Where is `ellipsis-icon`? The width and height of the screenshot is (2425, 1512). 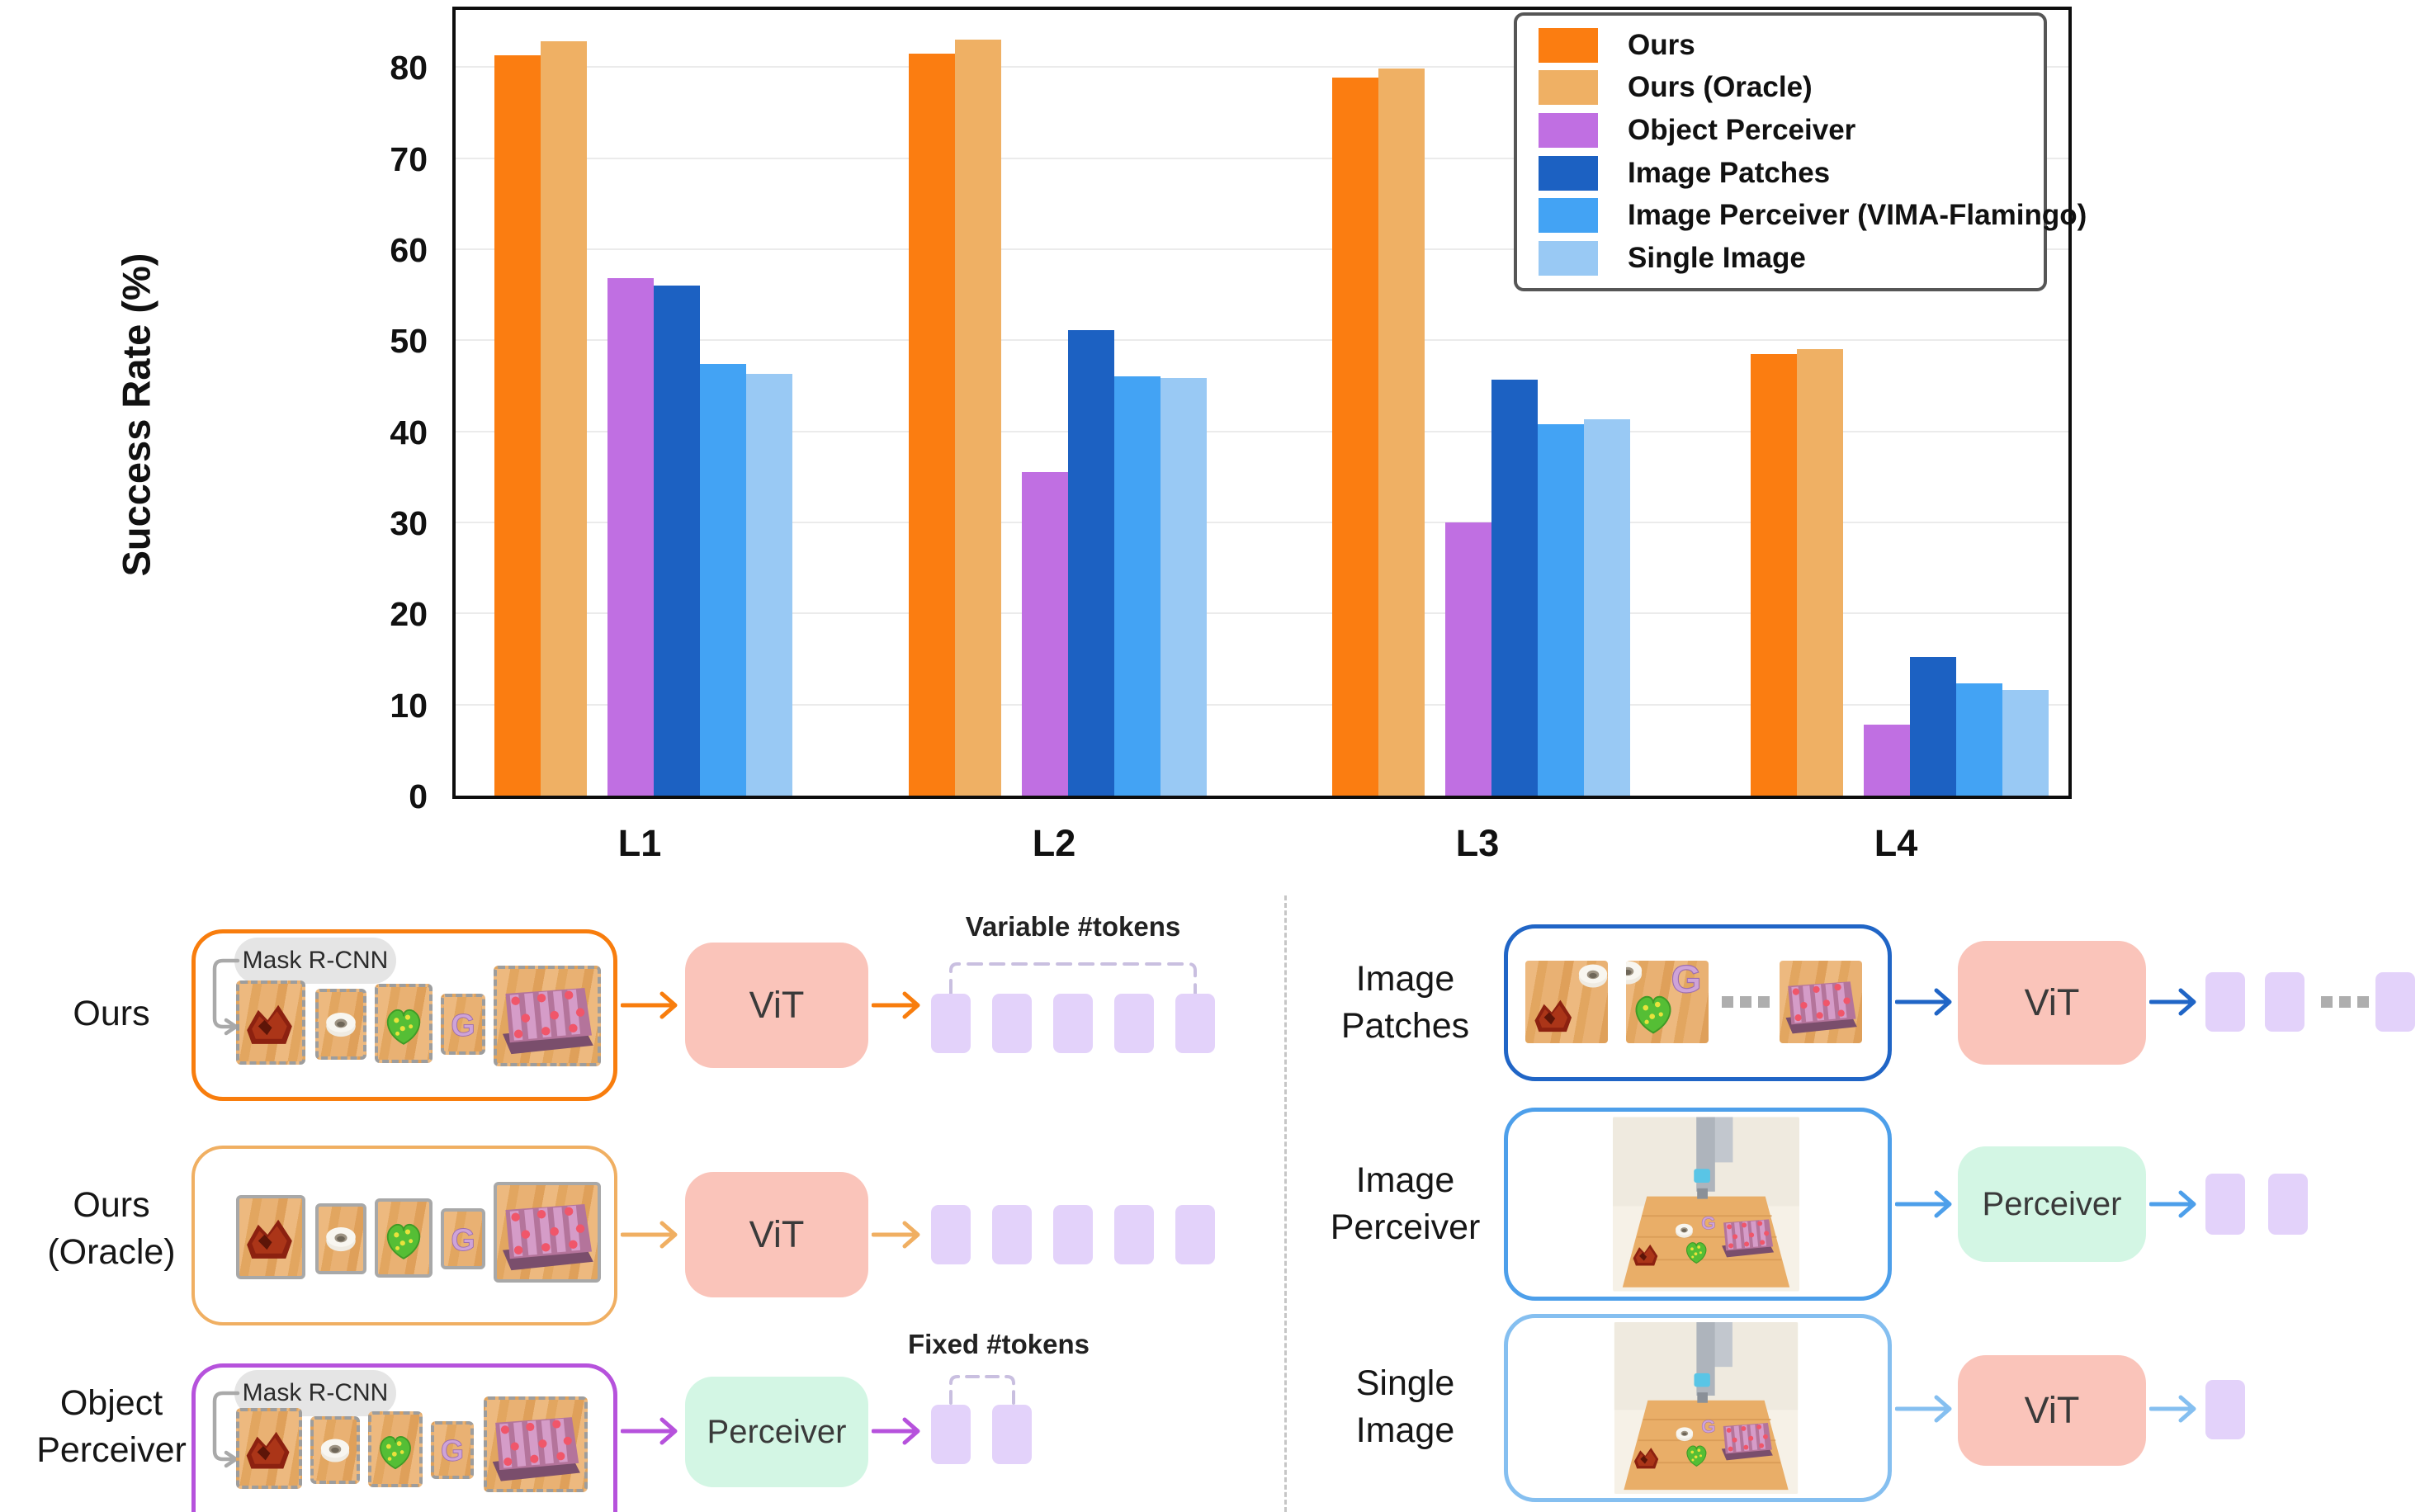 ellipsis-icon is located at coordinates (2345, 1002).